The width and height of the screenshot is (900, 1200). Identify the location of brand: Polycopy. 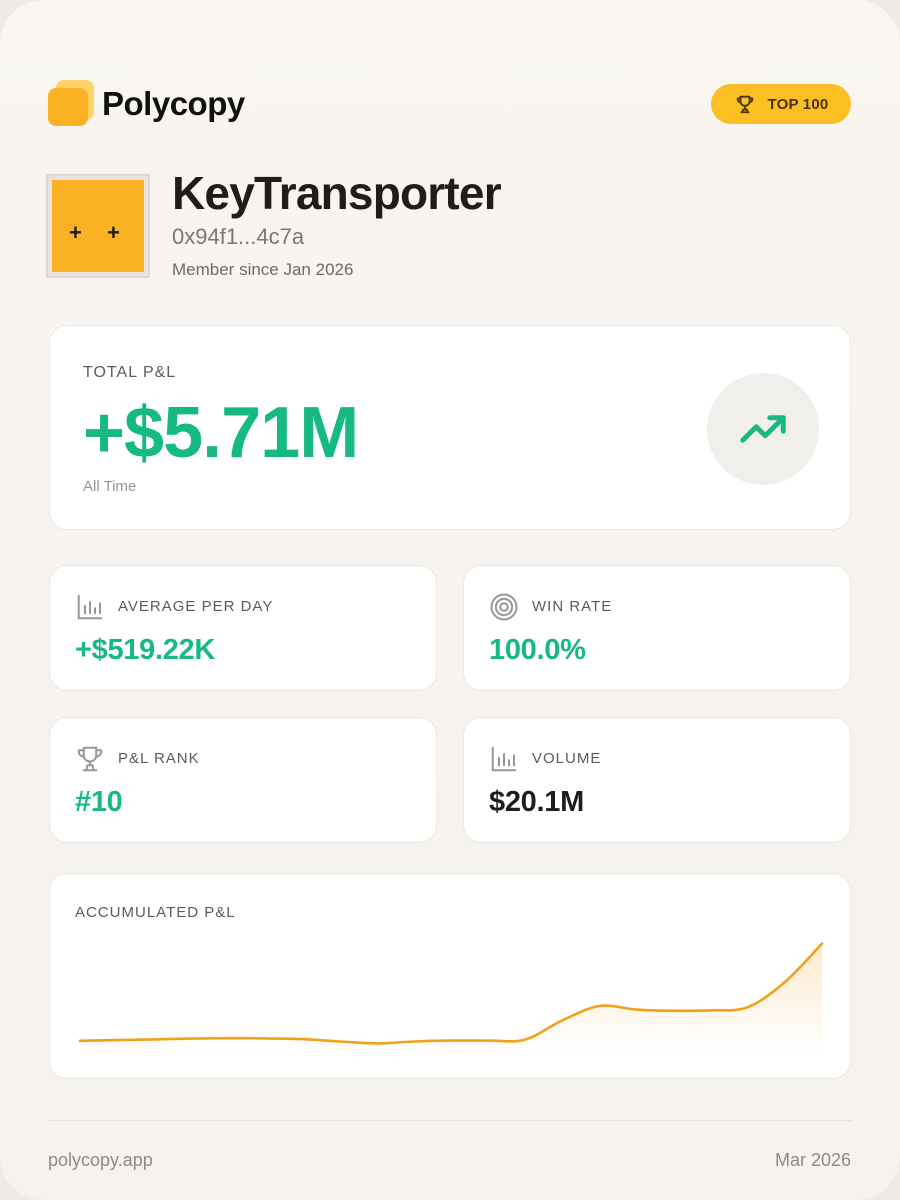
(146, 104).